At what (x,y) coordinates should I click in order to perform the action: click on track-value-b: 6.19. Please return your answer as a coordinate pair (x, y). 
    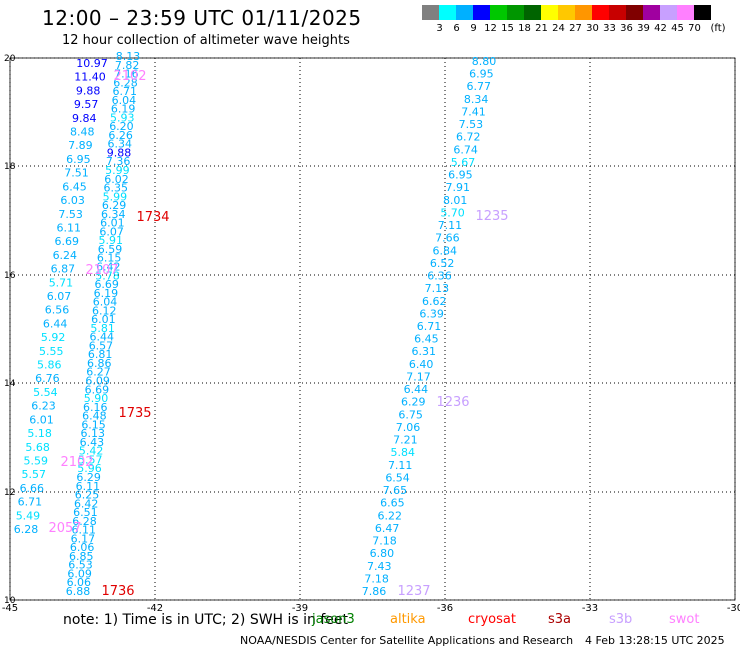
    Looking at the image, I should click on (106, 293).